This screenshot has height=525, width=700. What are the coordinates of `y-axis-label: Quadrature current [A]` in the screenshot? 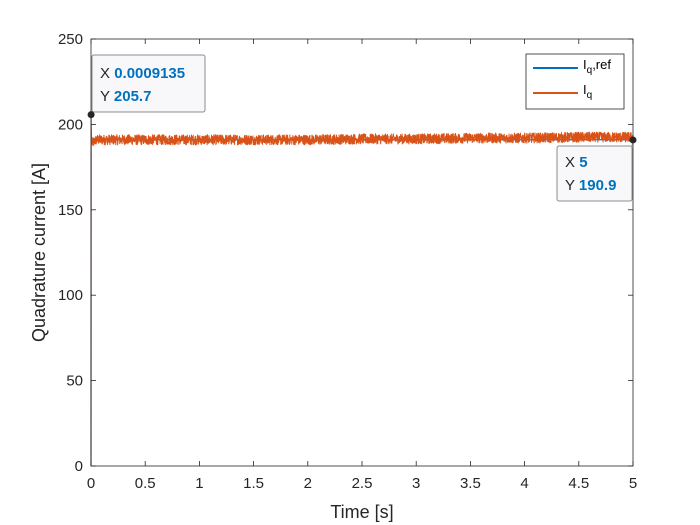 It's located at (39, 252).